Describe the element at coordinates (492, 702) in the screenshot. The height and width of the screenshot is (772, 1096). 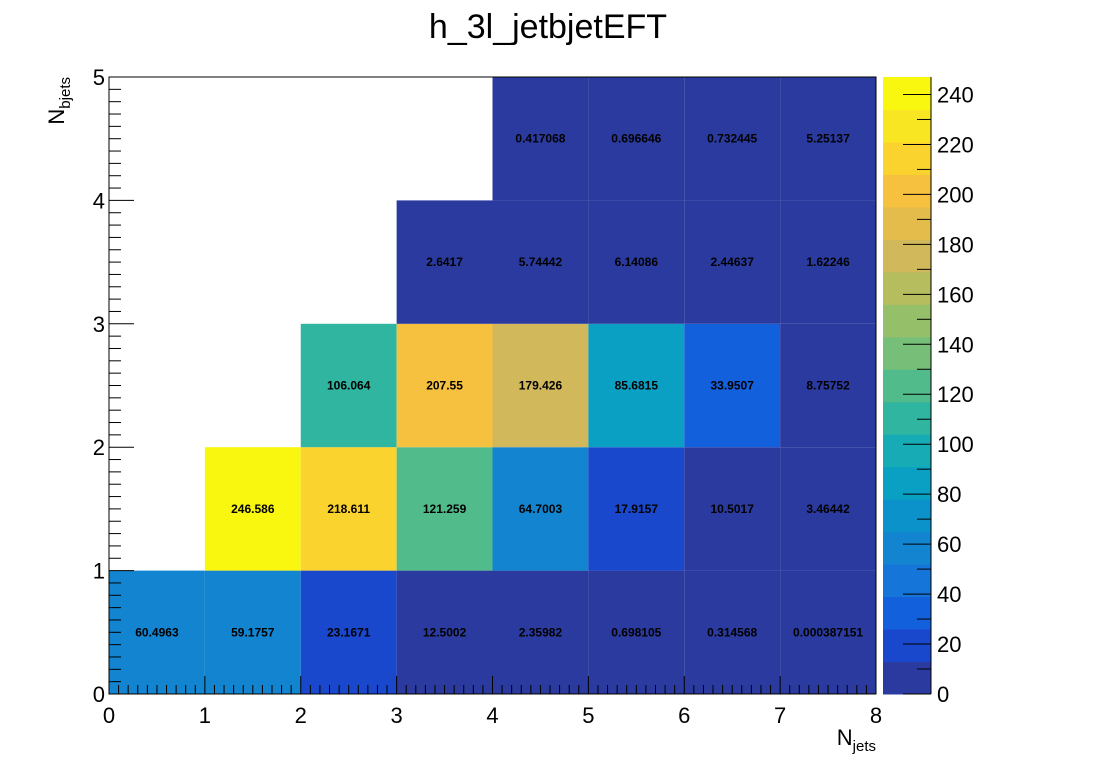
I see `x-axis: 0 1 2 3 4 5 6 7 8` at that location.